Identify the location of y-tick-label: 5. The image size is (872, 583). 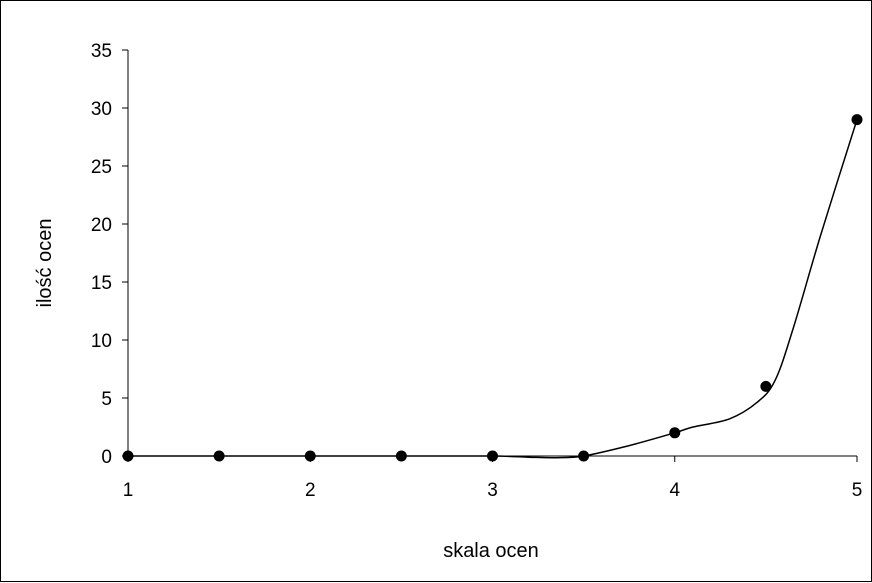
(106, 399).